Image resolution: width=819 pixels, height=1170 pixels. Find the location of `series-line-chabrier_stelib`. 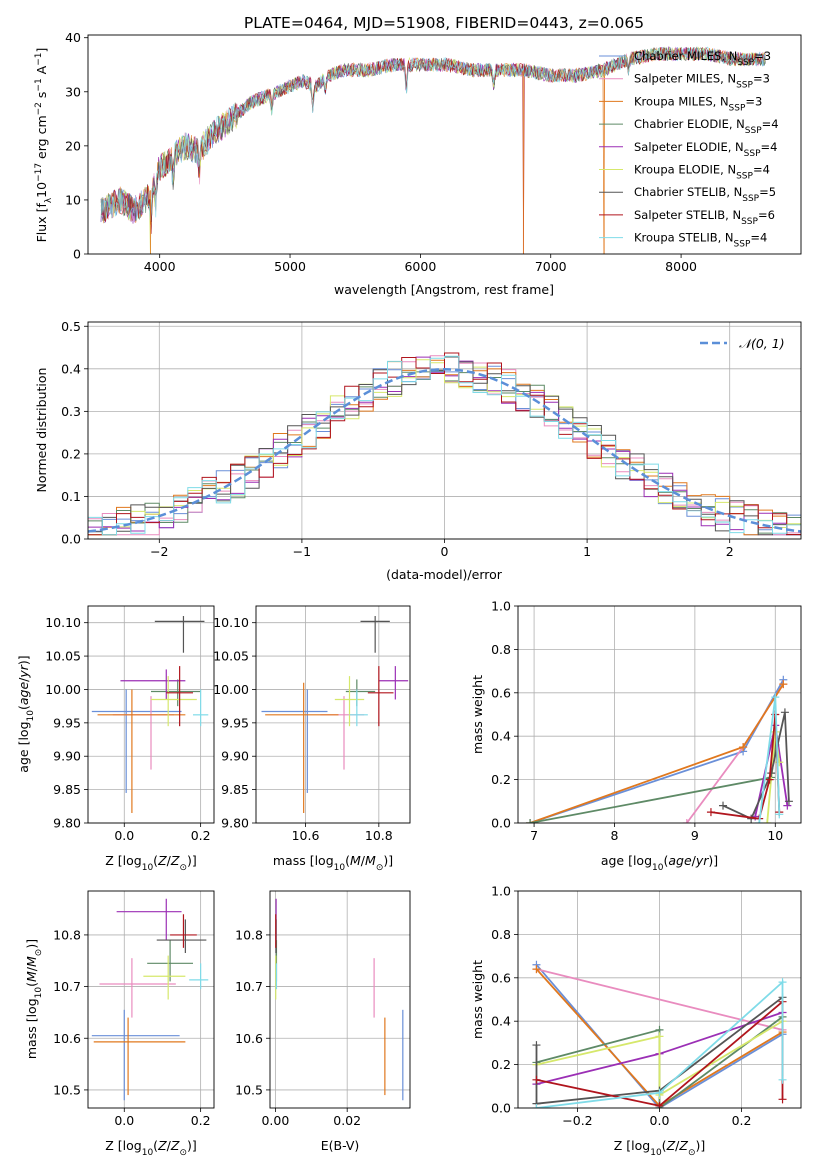

series-line-chabrier_stelib is located at coordinates (659, 1050).